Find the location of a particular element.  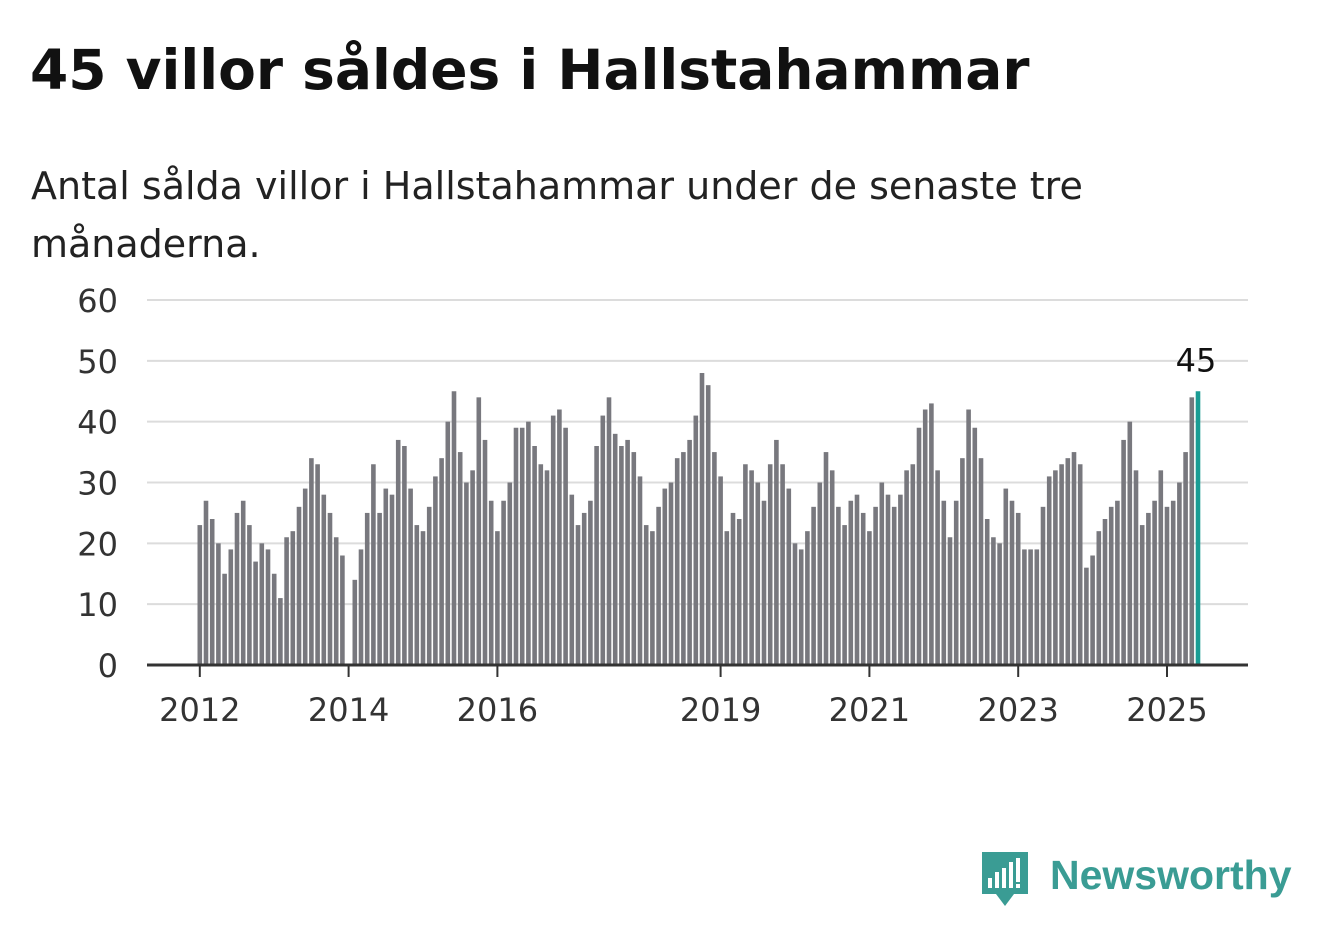

x-tick-label: 2014 is located at coordinates (348, 710).